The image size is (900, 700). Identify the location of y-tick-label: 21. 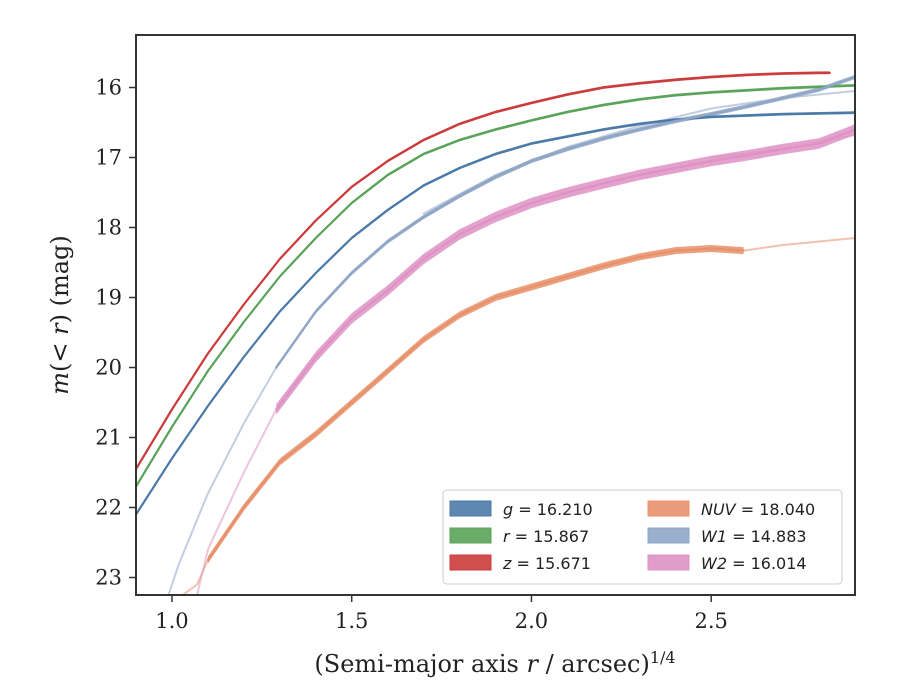
(108, 438).